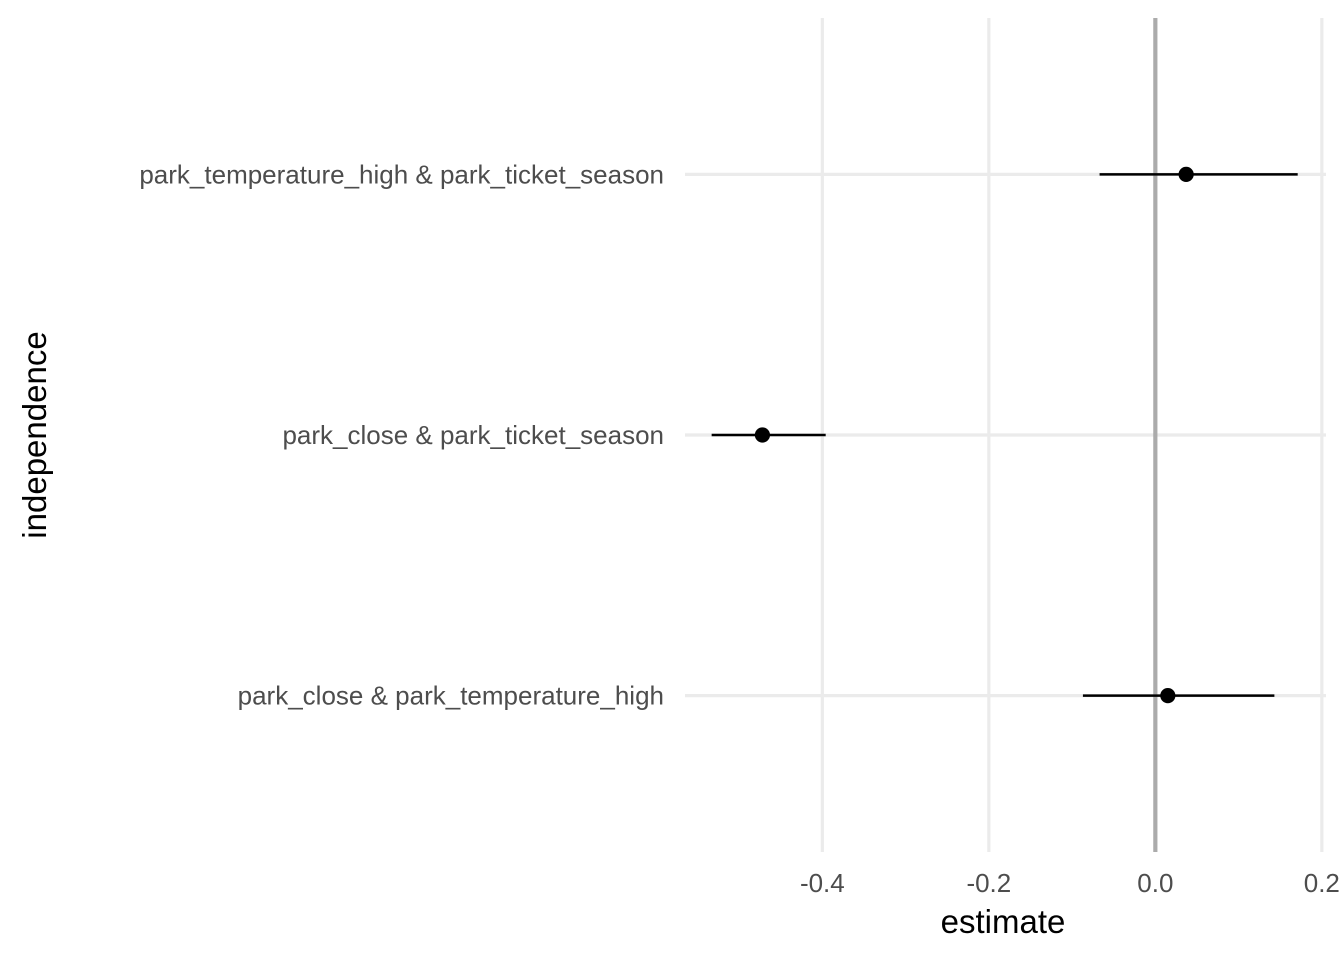 This screenshot has width=1344, height=960. I want to click on x-tick-labels: -0.4 -0.2 0.0 0.2, so click(1070, 883).